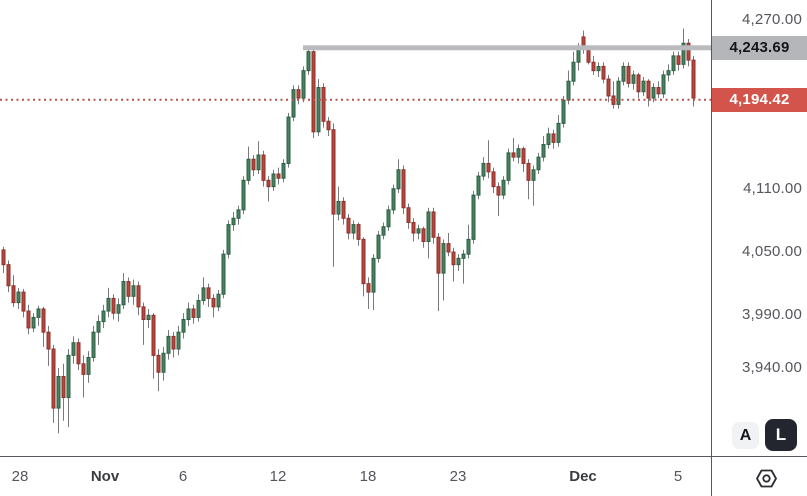  What do you see at coordinates (711, 248) in the screenshot?
I see `price-axis-separator` at bounding box center [711, 248].